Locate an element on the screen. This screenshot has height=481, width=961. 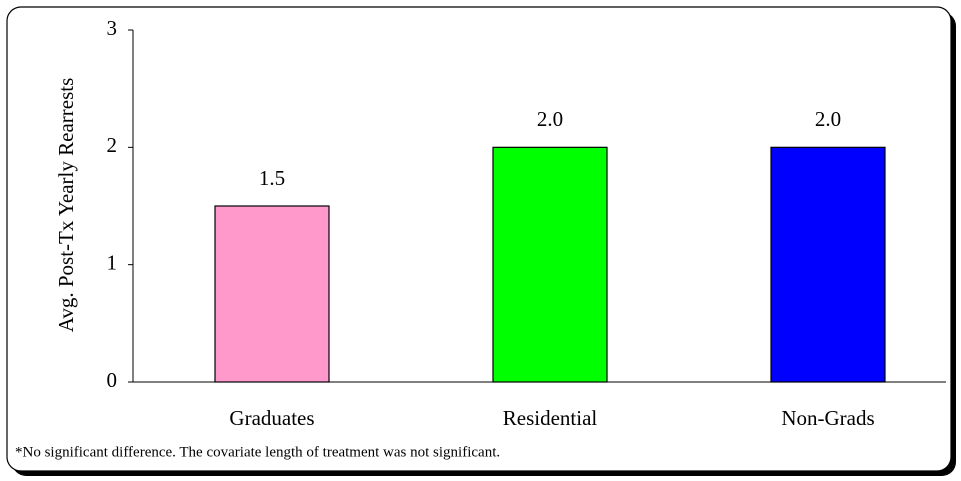
y-axis-label: Avg. Post-Tx Yearly Rearrests is located at coordinates (66, 205).